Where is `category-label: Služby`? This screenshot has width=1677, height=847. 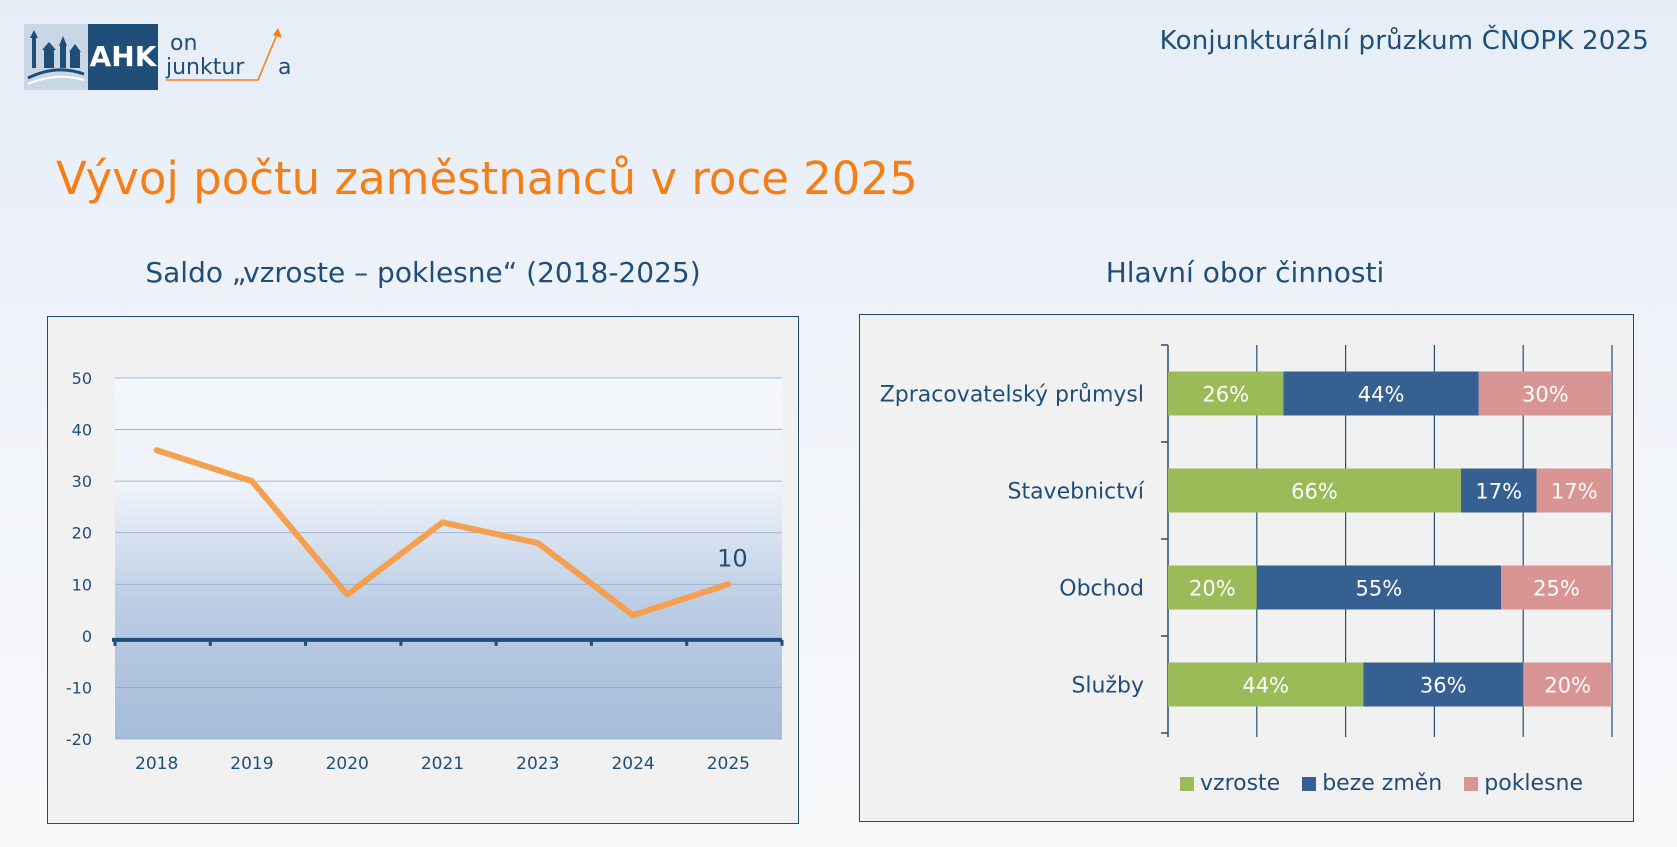 category-label: Služby is located at coordinates (1107, 686).